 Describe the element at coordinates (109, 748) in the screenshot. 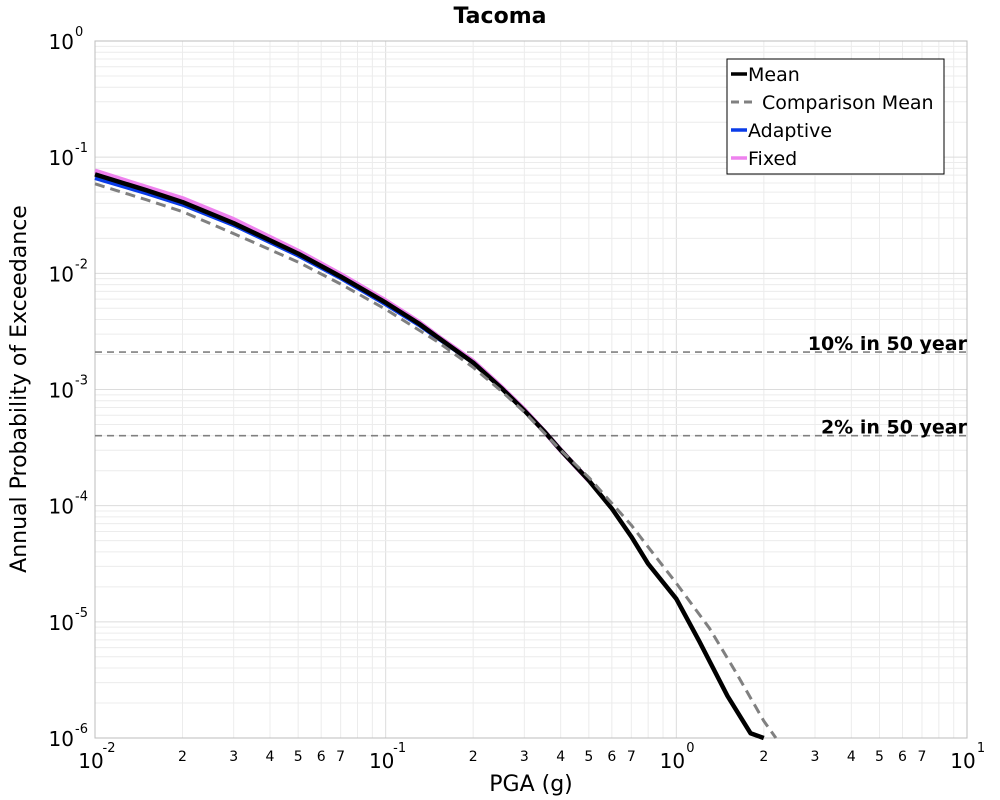

I see `x-tick-exponent: -2` at that location.